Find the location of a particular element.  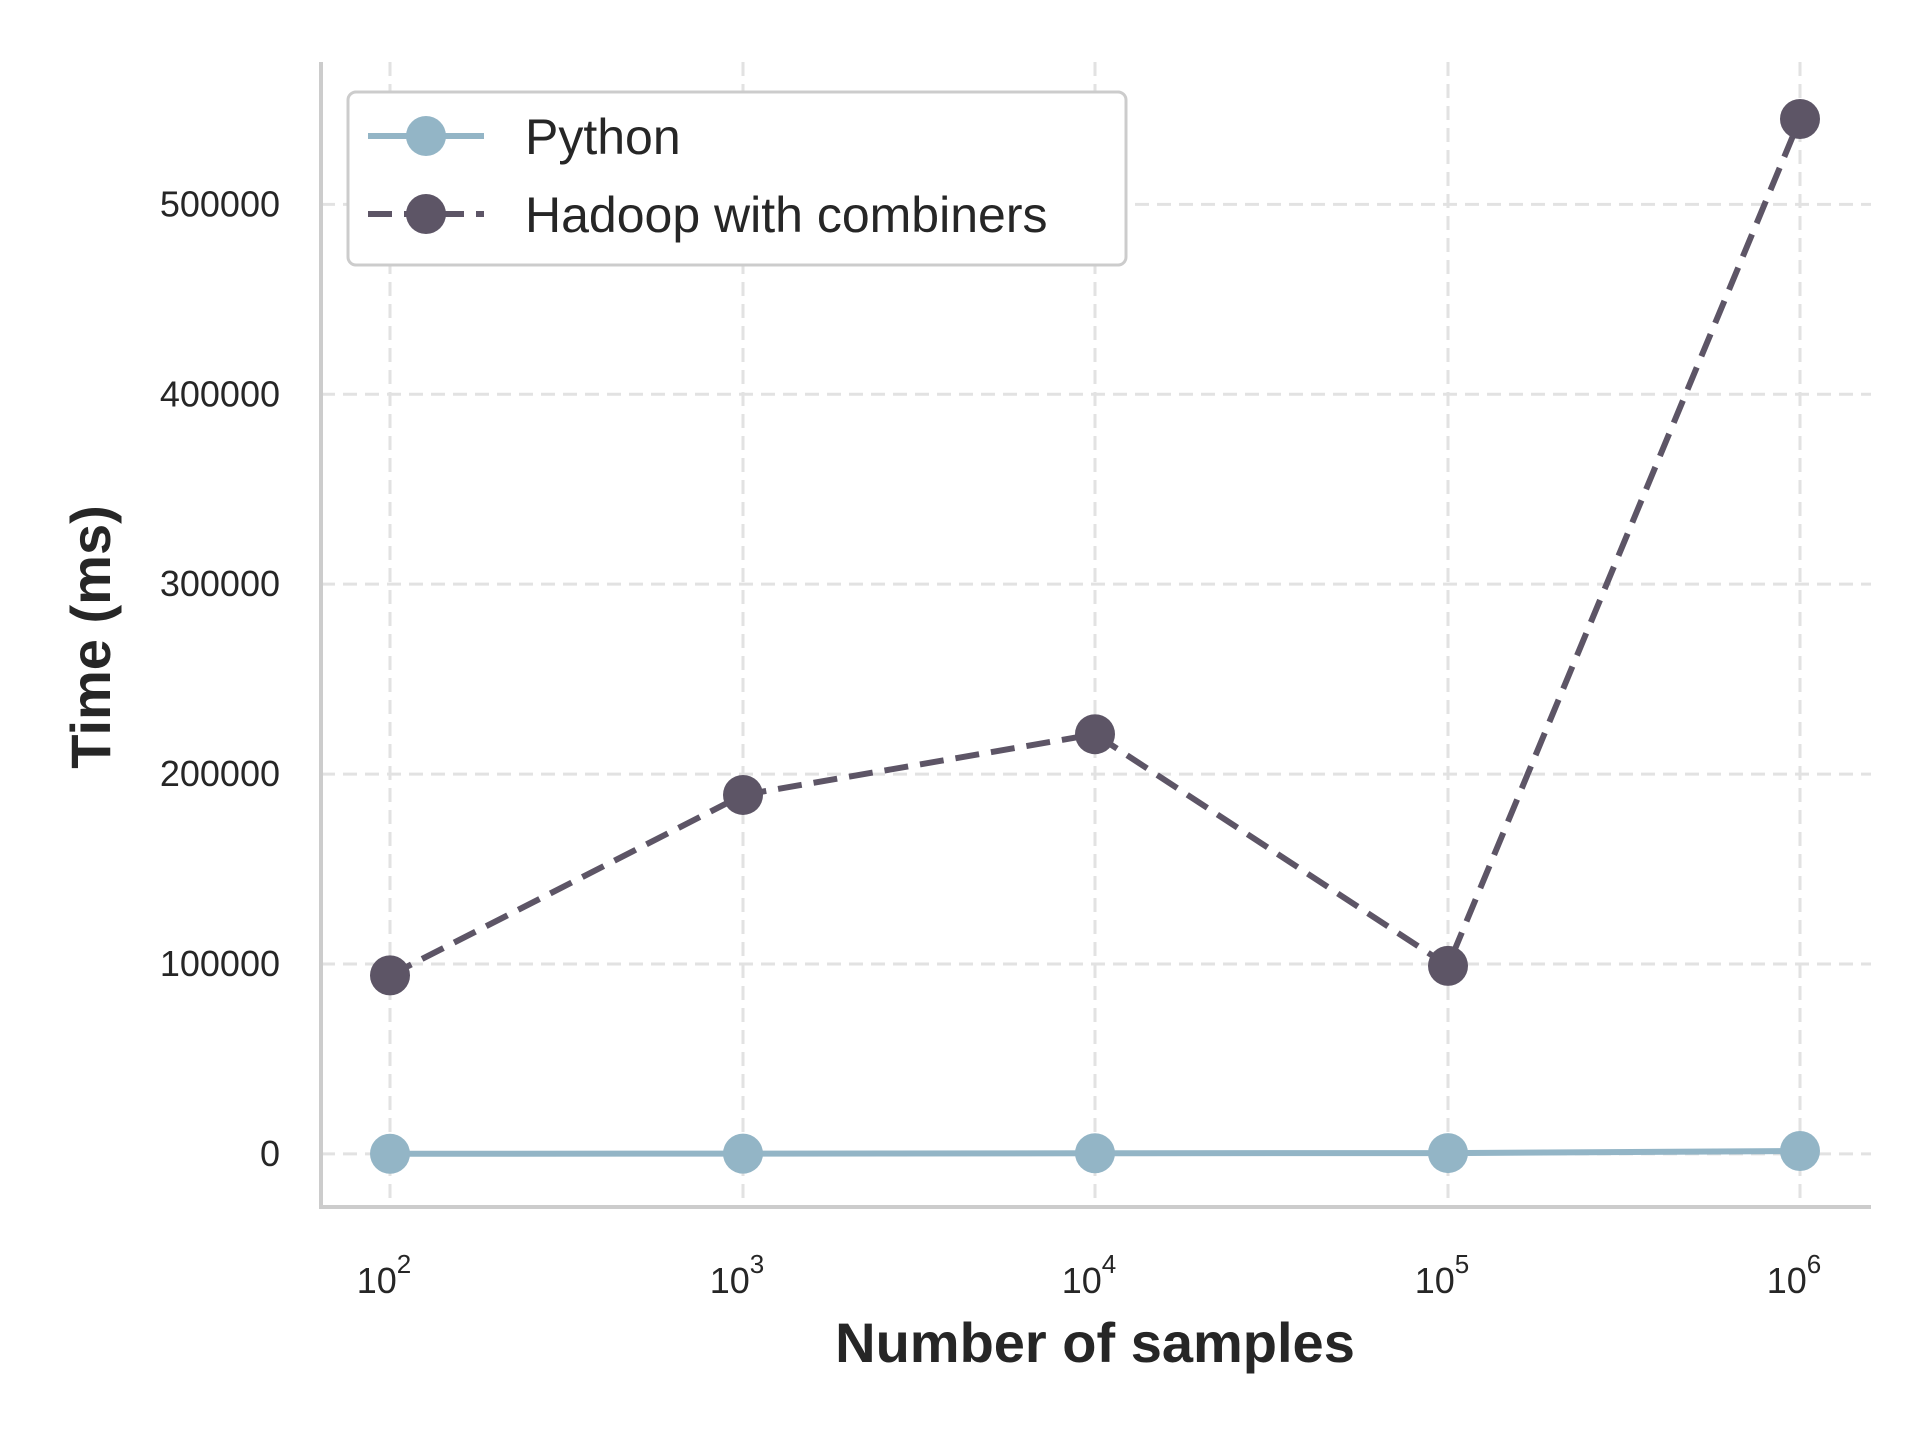

y-axis-title: Time (ms) is located at coordinates (90, 636).